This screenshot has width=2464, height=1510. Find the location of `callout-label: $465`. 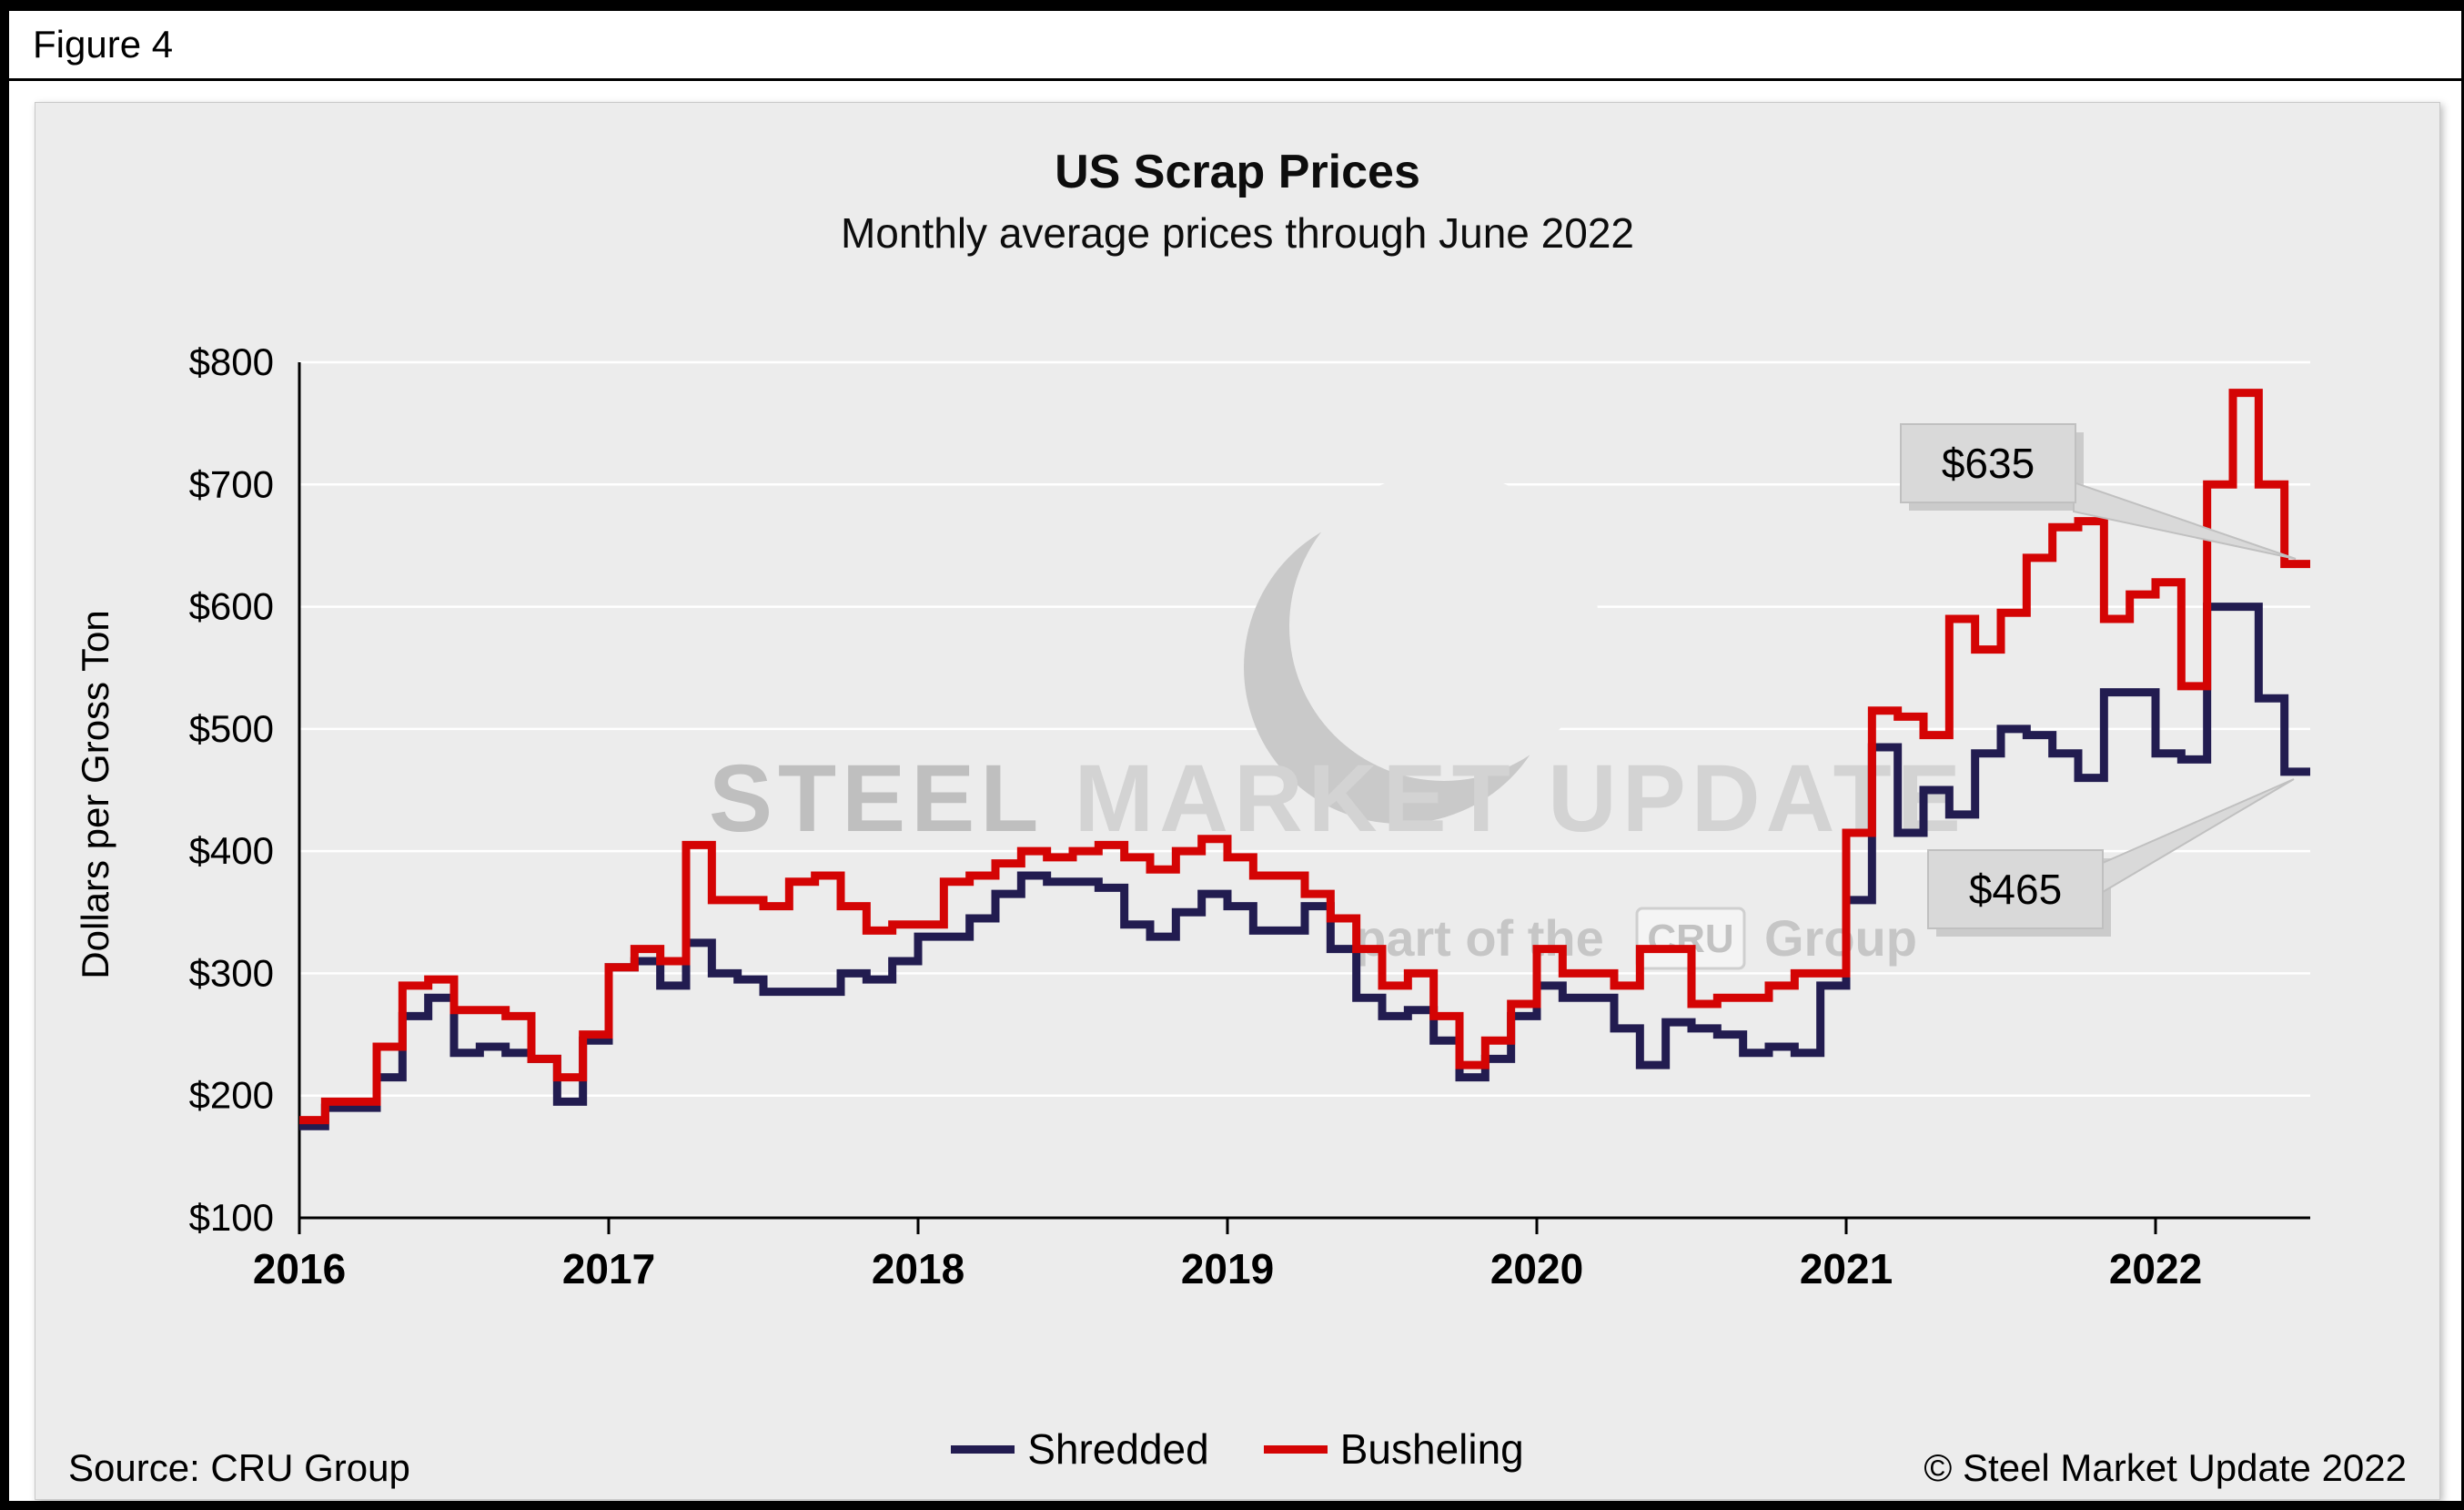

callout-label: $465 is located at coordinates (2015, 889).